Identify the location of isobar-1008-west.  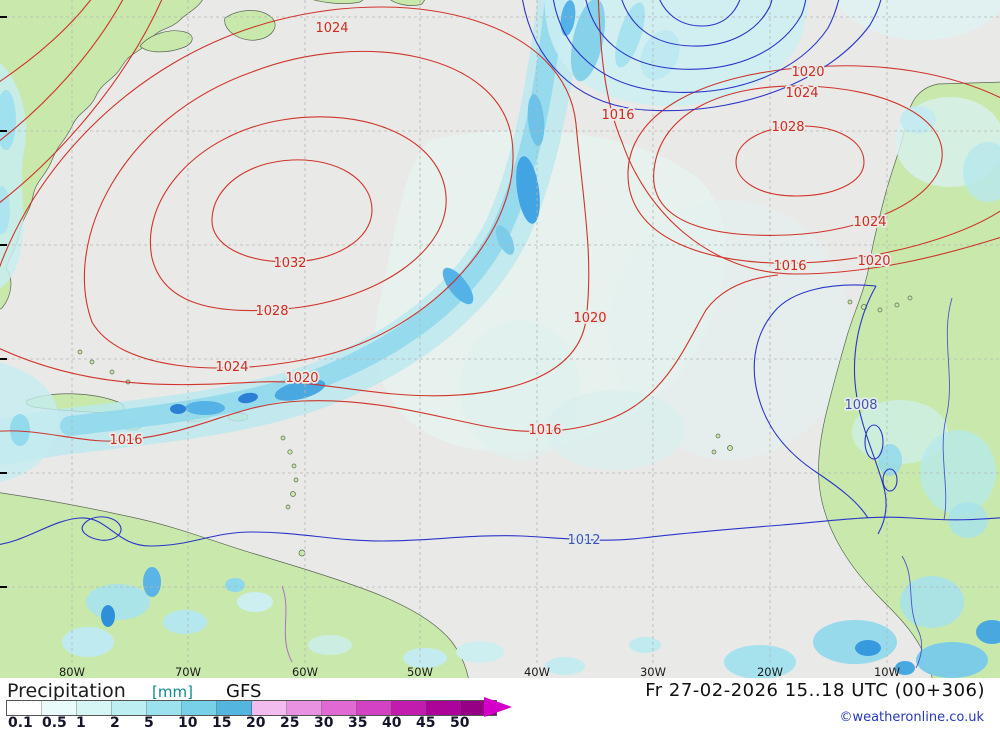
(815, 401).